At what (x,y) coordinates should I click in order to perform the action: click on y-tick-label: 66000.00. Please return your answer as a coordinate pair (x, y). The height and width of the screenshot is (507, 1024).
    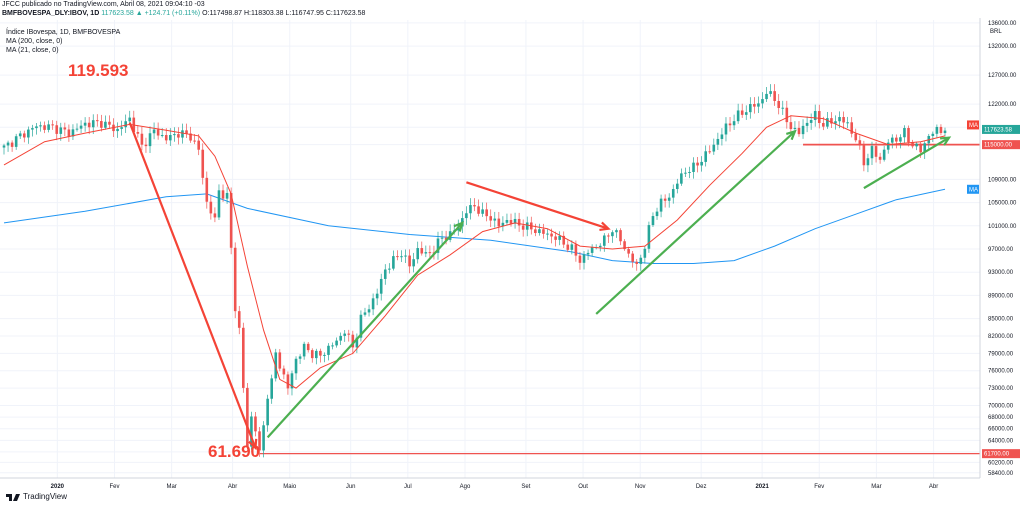
    Looking at the image, I should click on (1001, 430).